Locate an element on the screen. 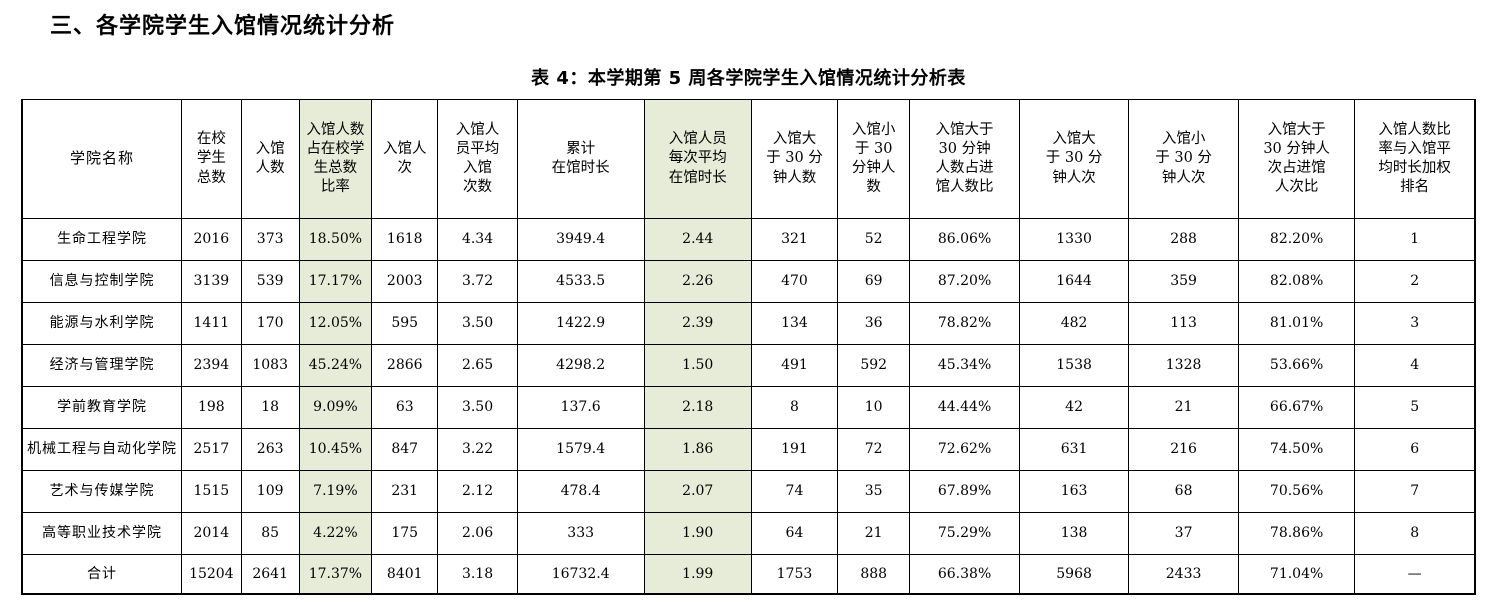  data-cell: 7.19% is located at coordinates (335, 491).